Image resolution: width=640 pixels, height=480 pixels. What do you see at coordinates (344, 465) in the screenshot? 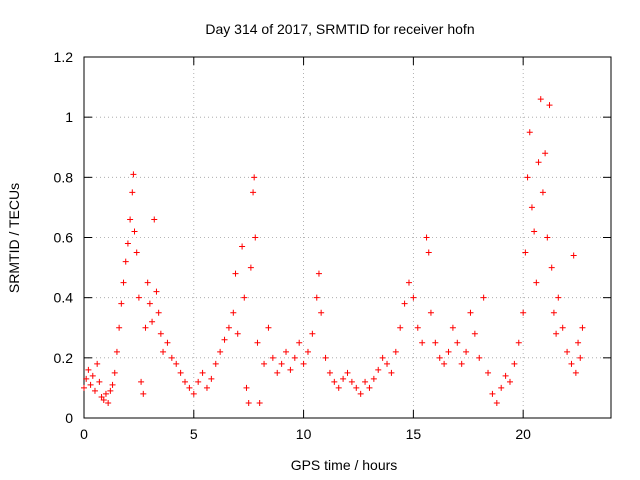
I see `x-axis-label: GPS time / hours` at bounding box center [344, 465].